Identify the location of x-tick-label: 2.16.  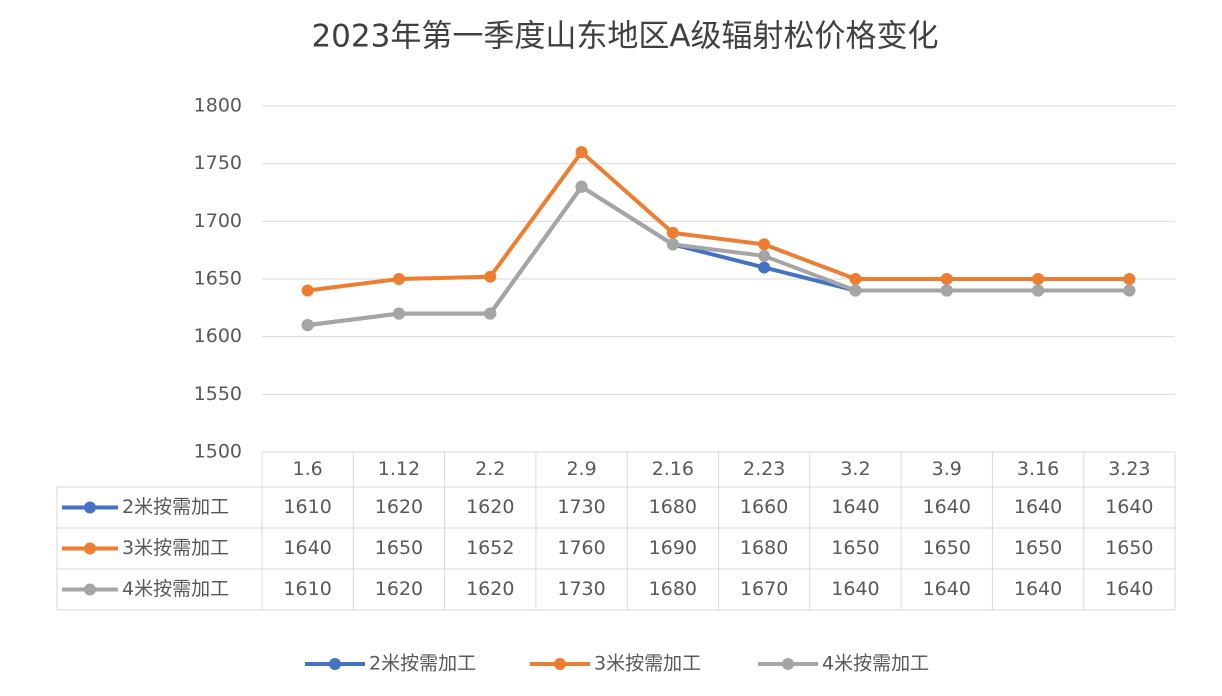
(673, 469).